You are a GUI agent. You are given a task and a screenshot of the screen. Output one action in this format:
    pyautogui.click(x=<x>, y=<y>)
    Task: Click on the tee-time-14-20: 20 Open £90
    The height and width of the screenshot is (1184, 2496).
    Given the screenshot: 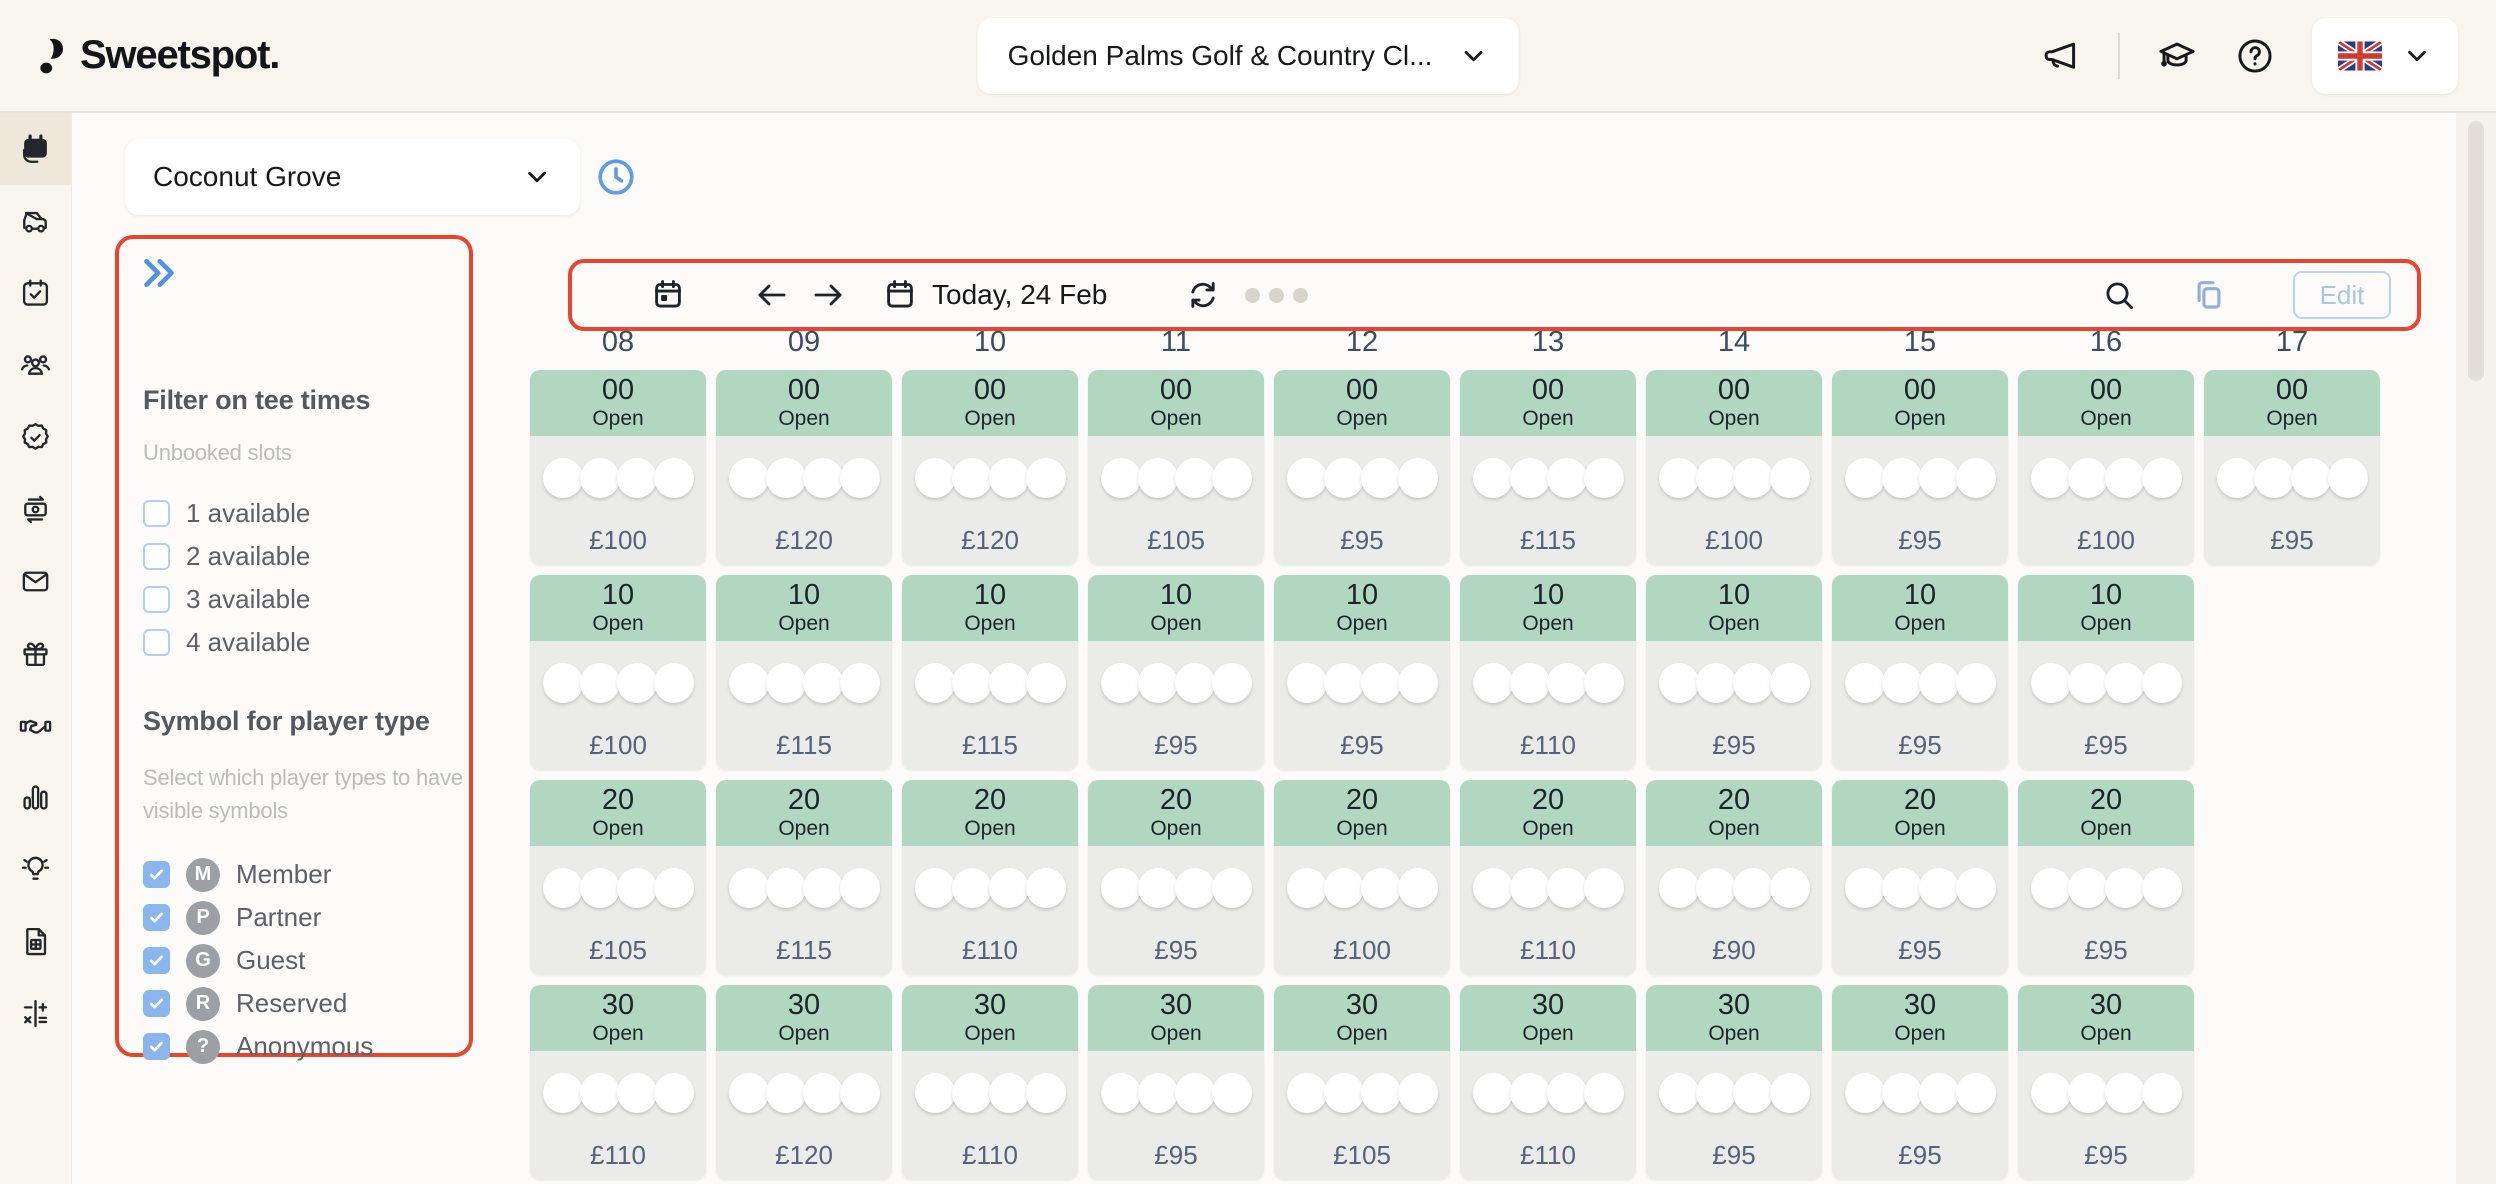 What is the action you would take?
    pyautogui.click(x=1734, y=877)
    